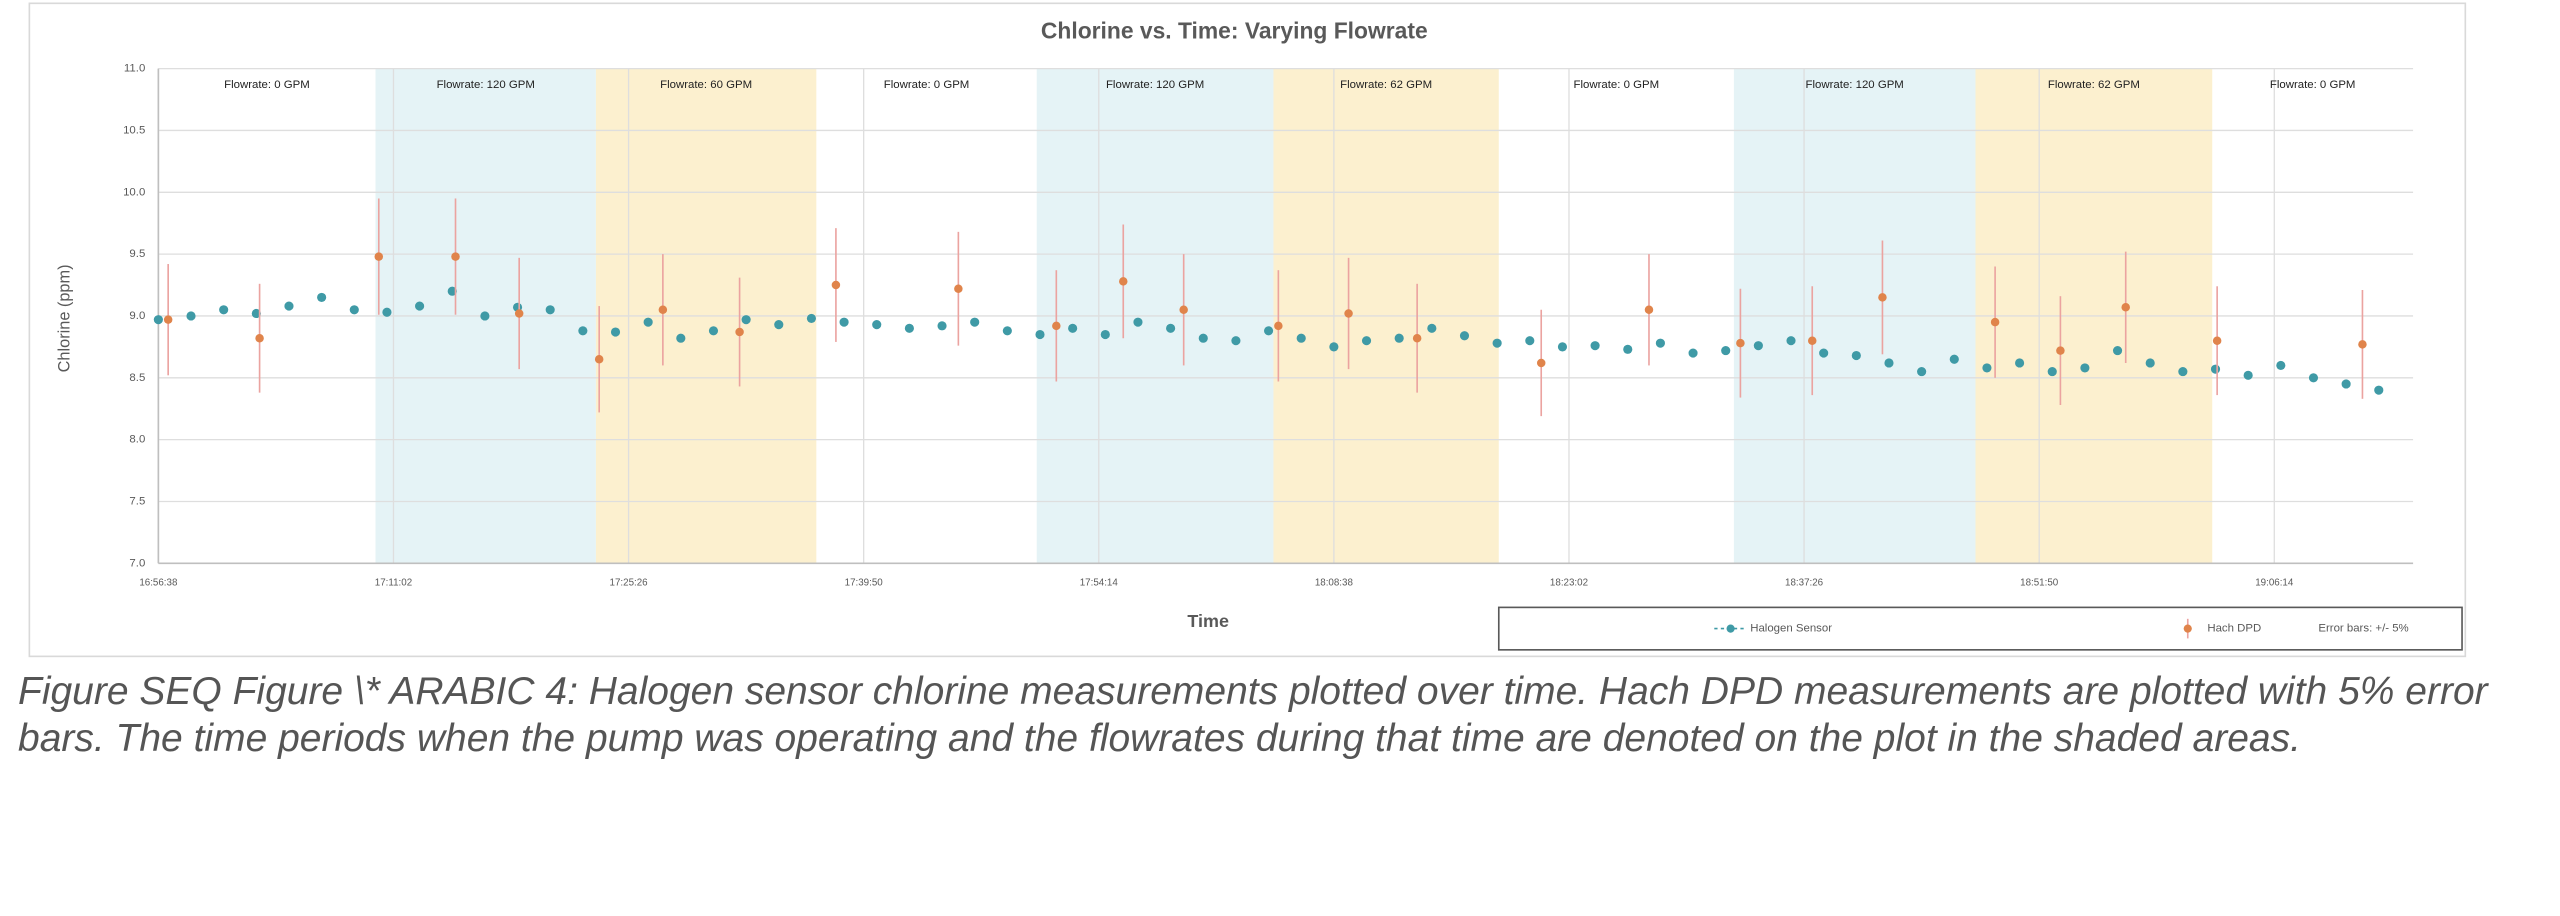 This screenshot has height=916, width=2560. What do you see at coordinates (1208, 621) in the screenshot?
I see `x-axis-label: Time` at bounding box center [1208, 621].